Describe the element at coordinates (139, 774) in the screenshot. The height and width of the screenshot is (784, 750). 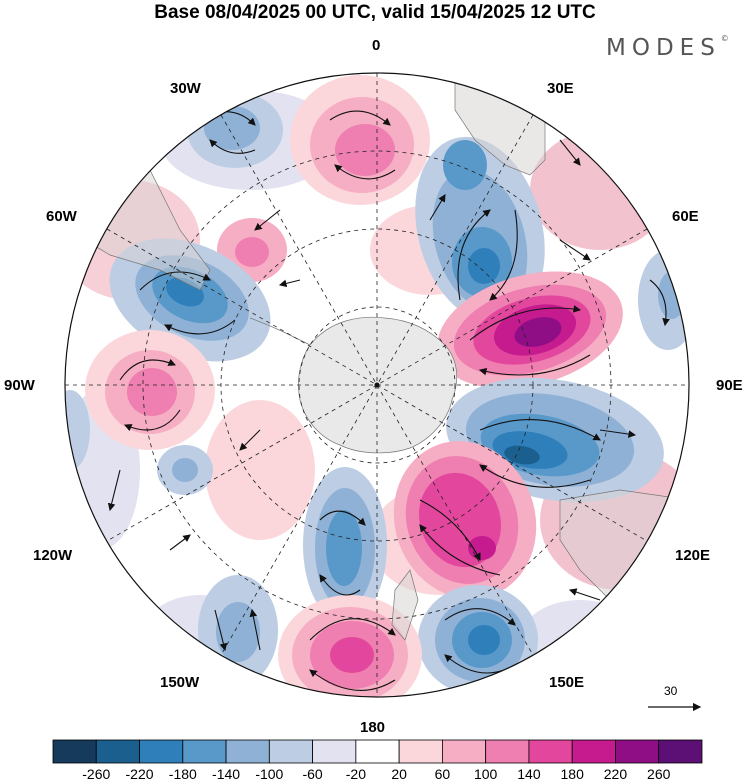
I see `colorbar-tick-label: -220` at that location.